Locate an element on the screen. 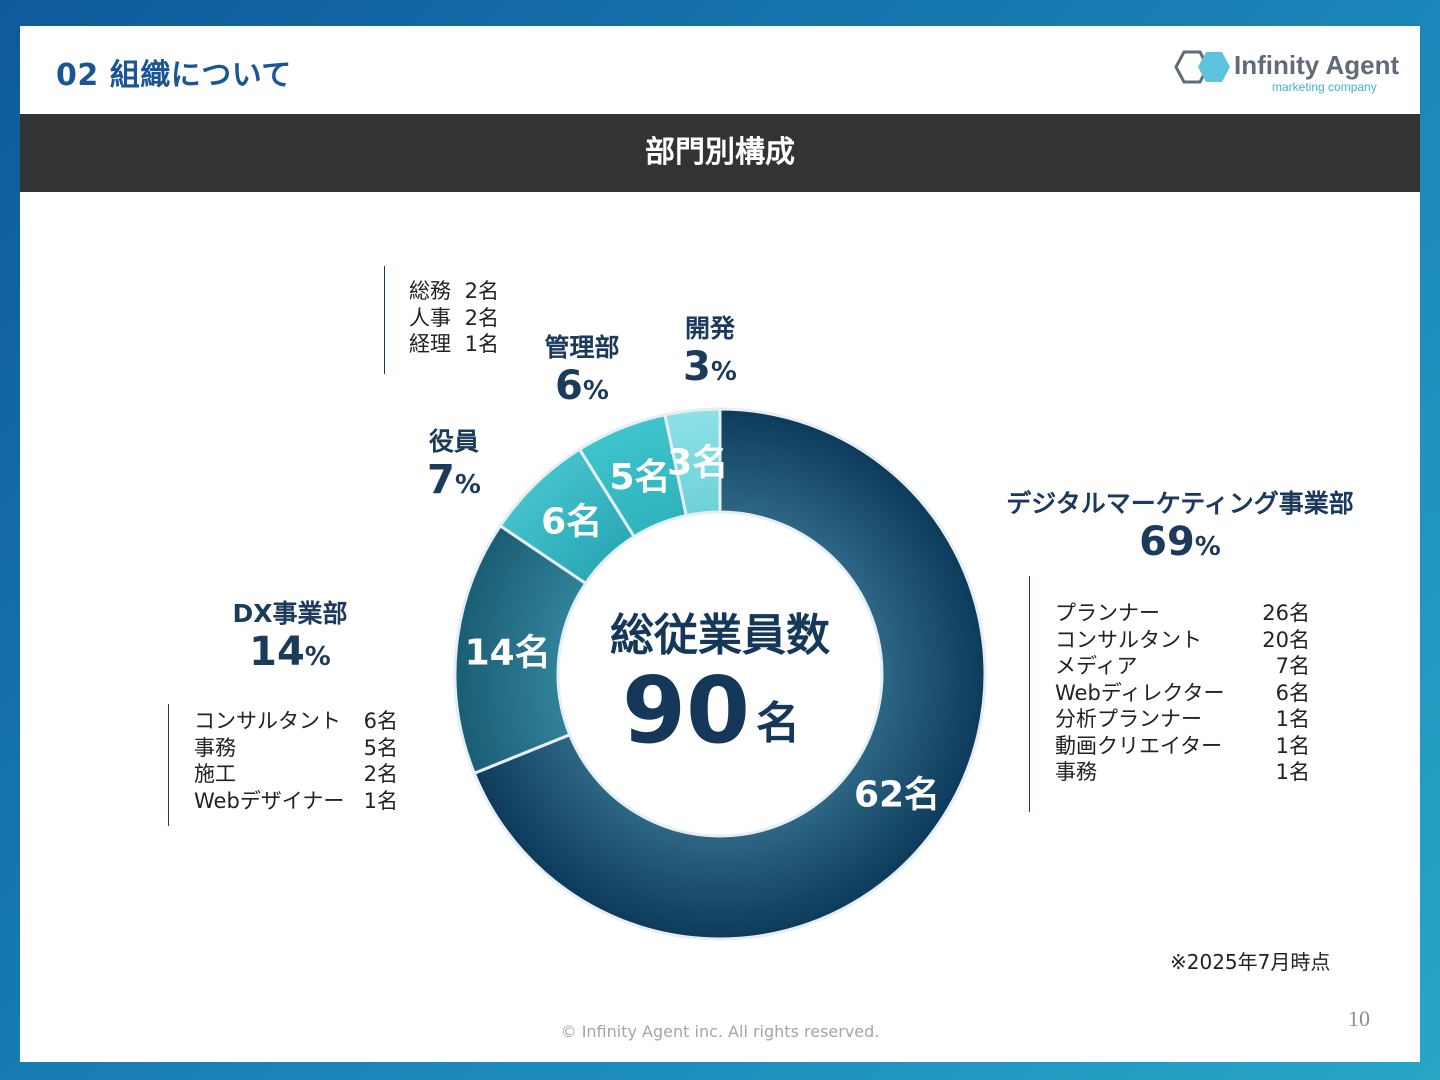 This screenshot has height=1080, width=1440. company-logo: Infinity Agent marketing company is located at coordinates (1287, 74).